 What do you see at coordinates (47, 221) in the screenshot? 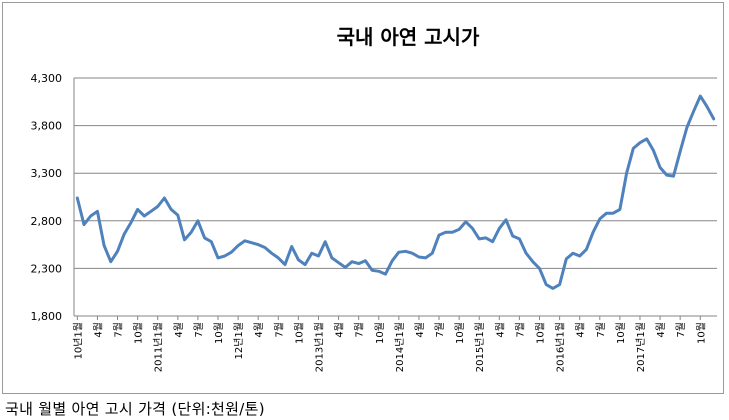
I see `y-tick-label: 2,800` at bounding box center [47, 221].